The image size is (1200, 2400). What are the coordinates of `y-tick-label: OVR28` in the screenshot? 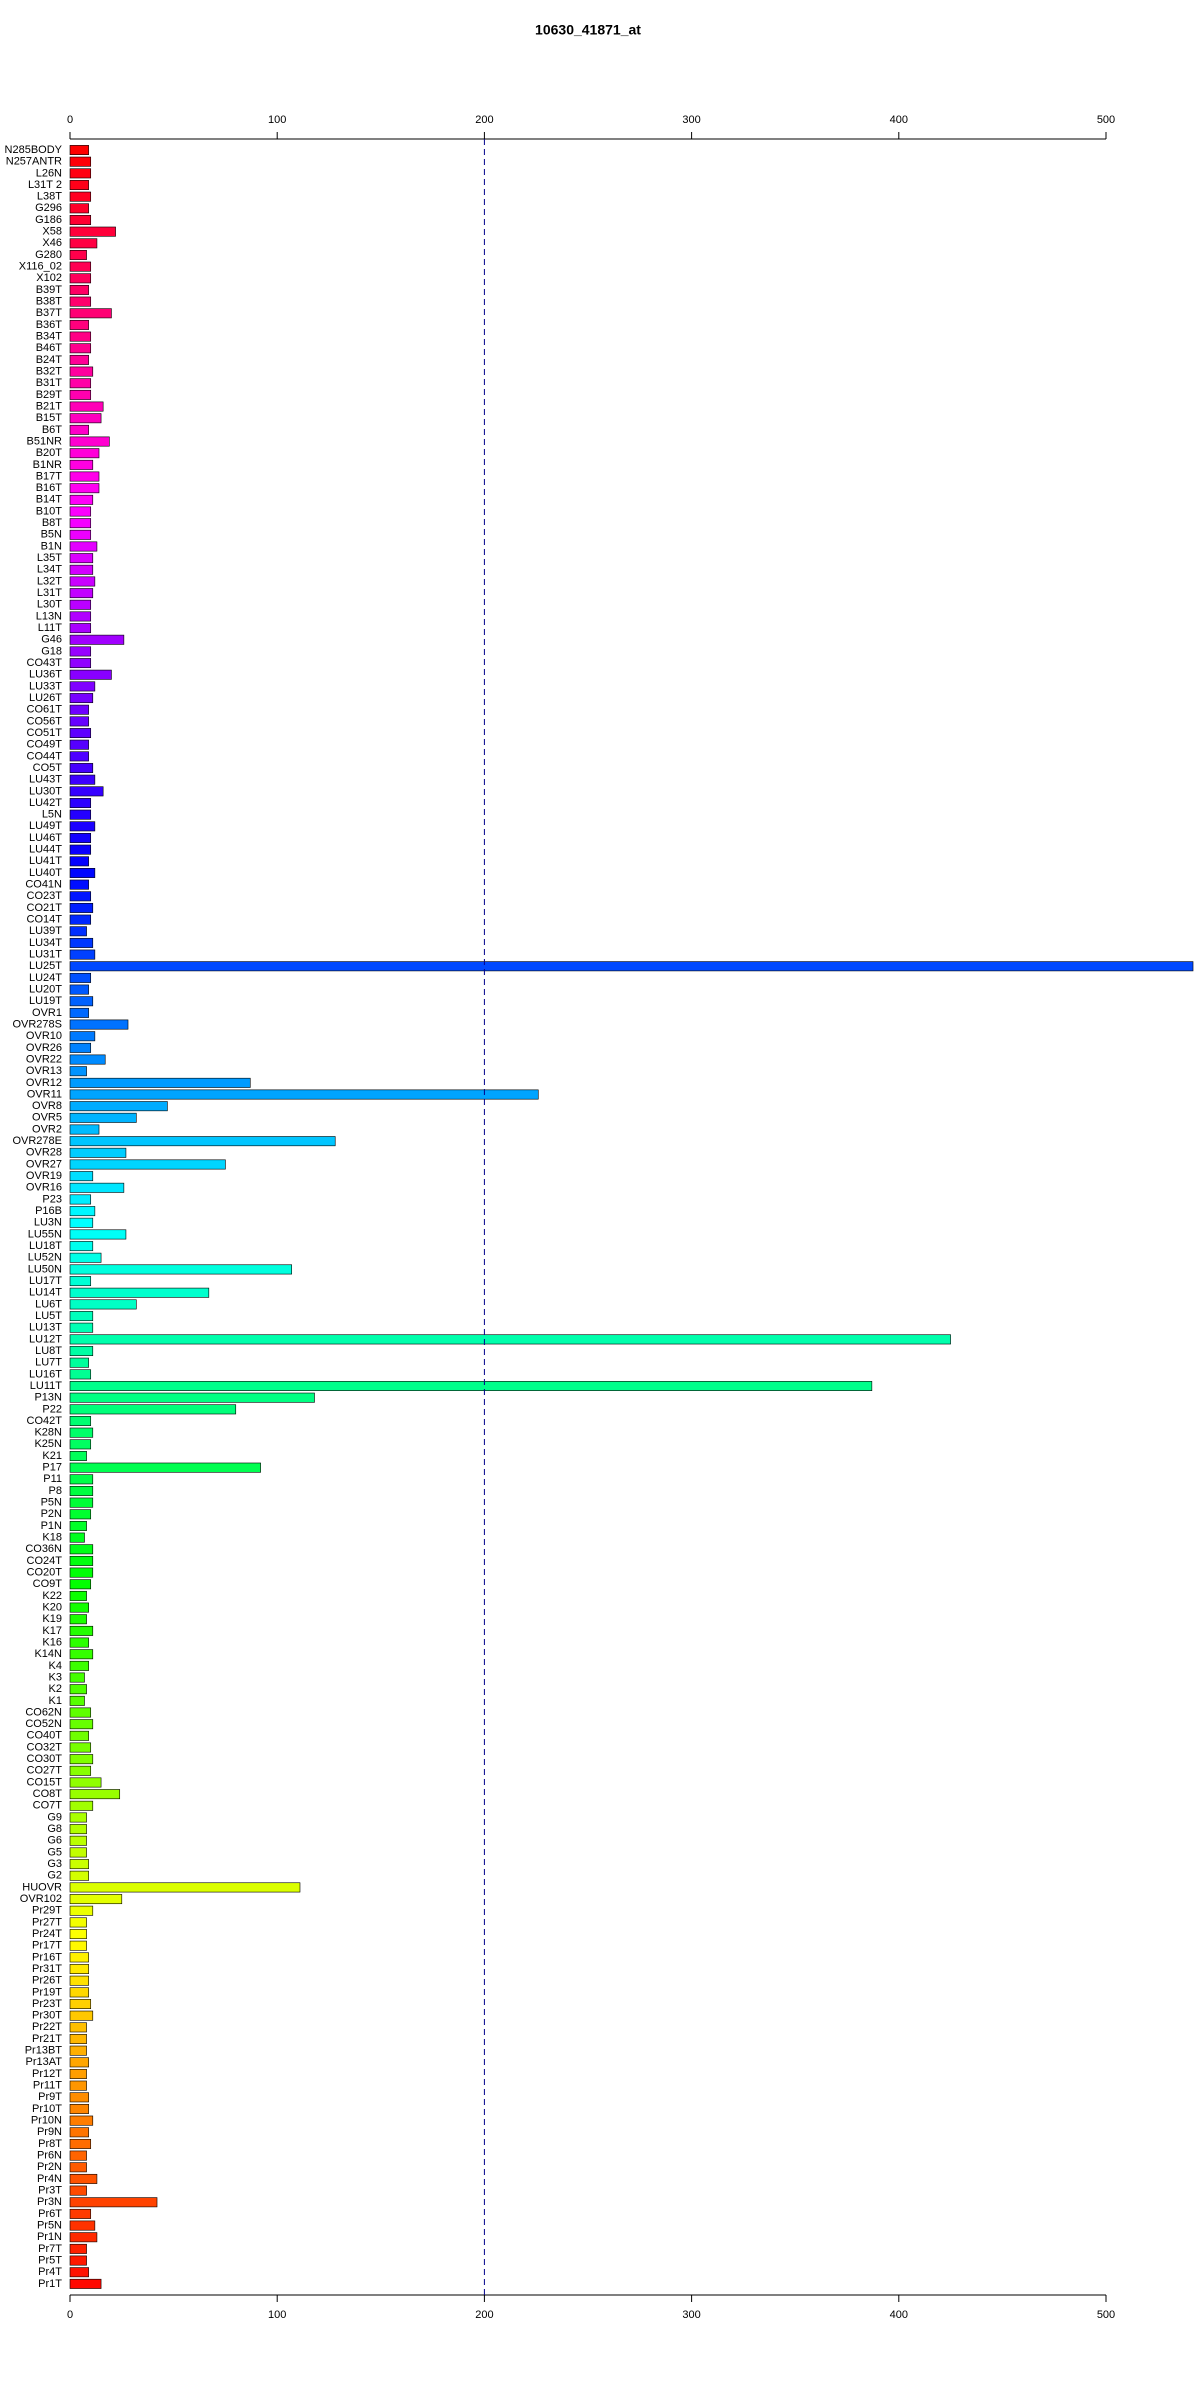 It's located at (44, 1153).